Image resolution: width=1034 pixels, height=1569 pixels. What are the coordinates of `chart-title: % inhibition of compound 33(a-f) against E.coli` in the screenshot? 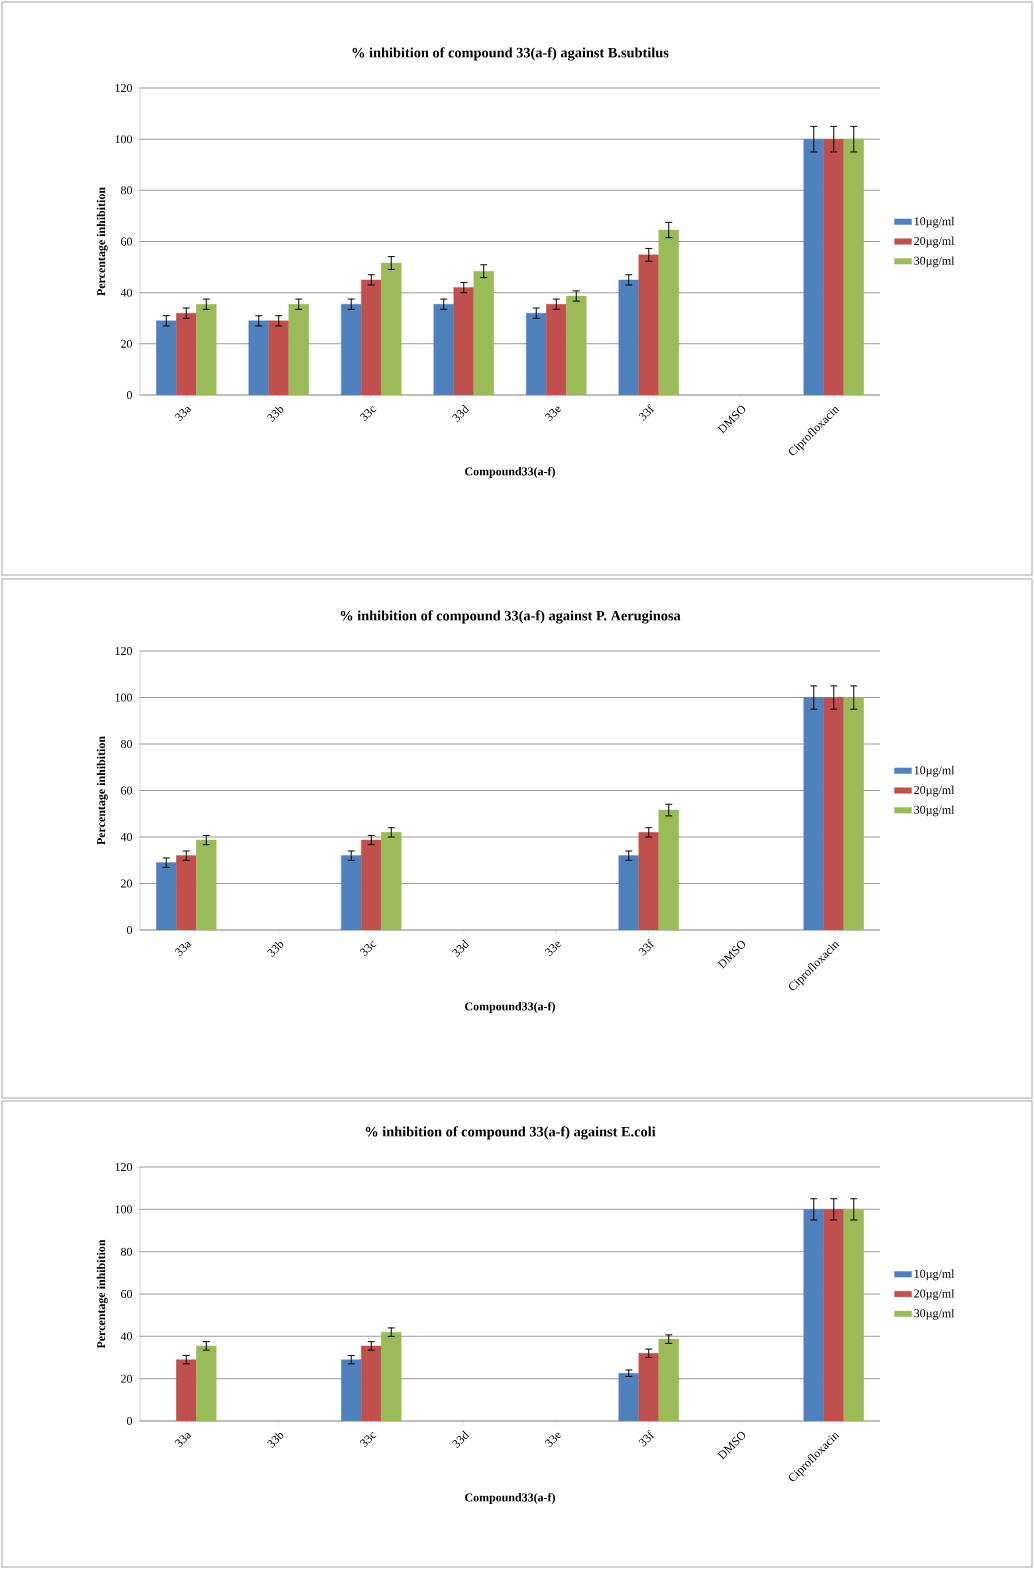 It's located at (510, 1133).